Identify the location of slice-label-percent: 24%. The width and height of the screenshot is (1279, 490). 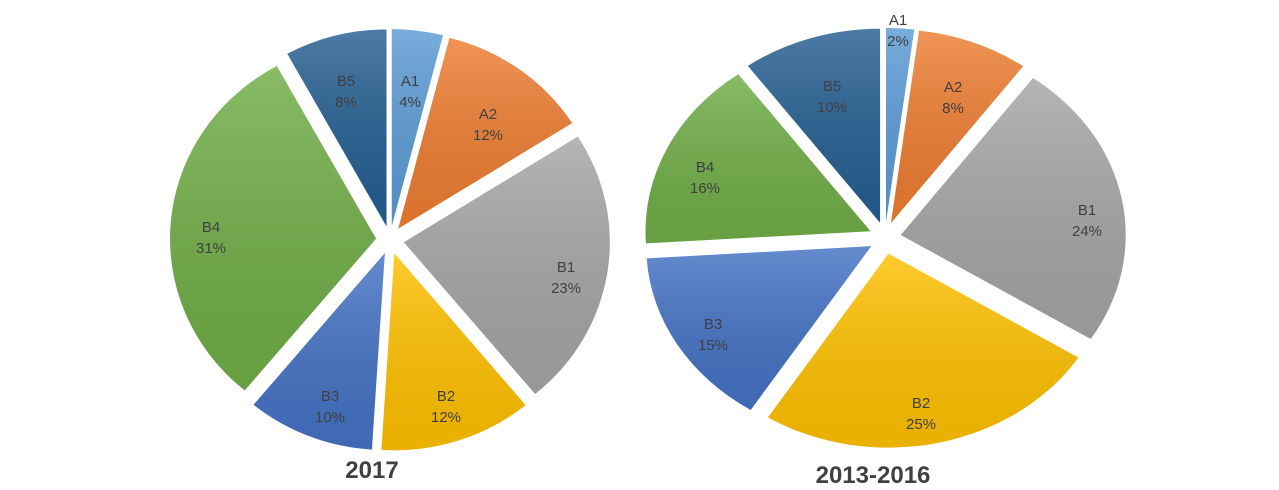
(1087, 231).